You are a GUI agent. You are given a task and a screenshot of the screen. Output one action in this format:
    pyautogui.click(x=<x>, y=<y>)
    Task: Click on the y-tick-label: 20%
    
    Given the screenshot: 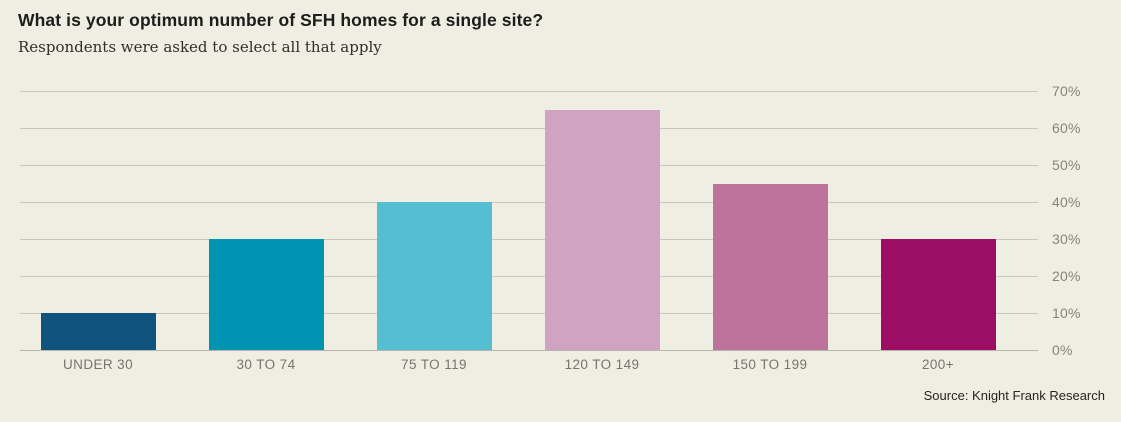 What is the action you would take?
    pyautogui.click(x=1066, y=276)
    